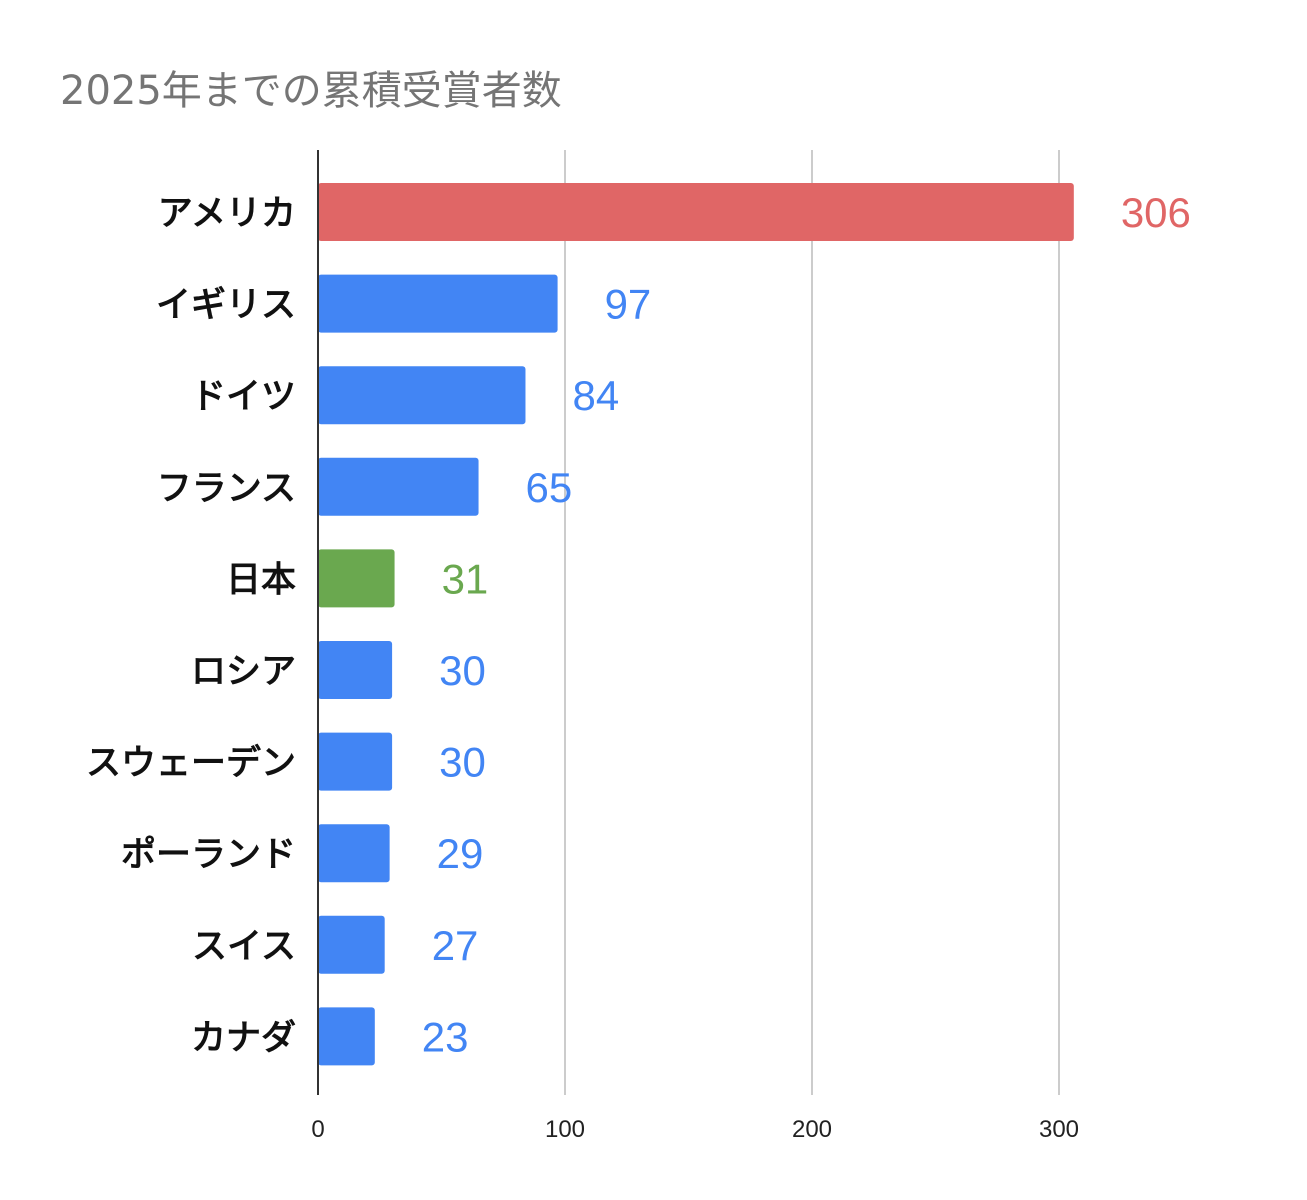  Describe the element at coordinates (460, 853) in the screenshot. I see `data-label: 29` at that location.